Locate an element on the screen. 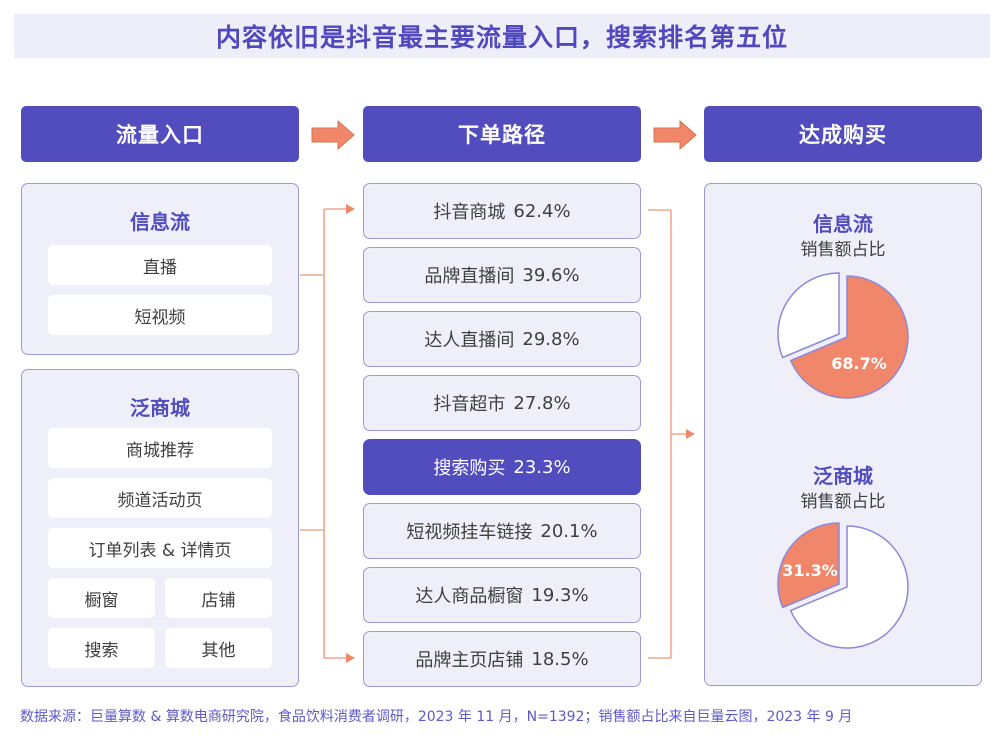  path-pct: 27.8% is located at coordinates (542, 403).